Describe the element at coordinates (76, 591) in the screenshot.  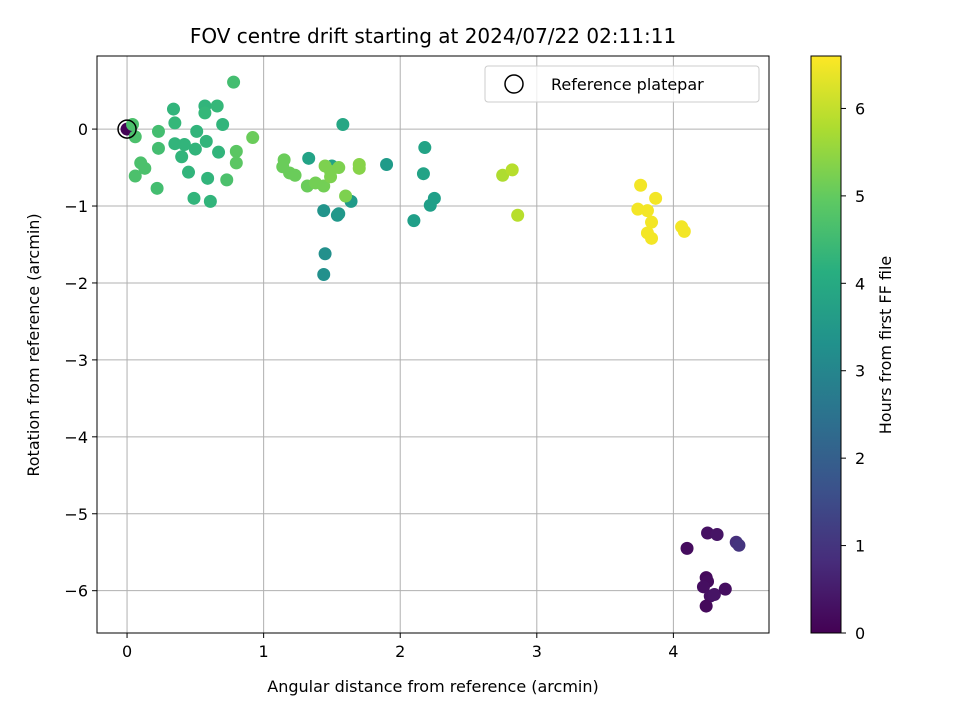
I see `y-tick-label: −6` at that location.